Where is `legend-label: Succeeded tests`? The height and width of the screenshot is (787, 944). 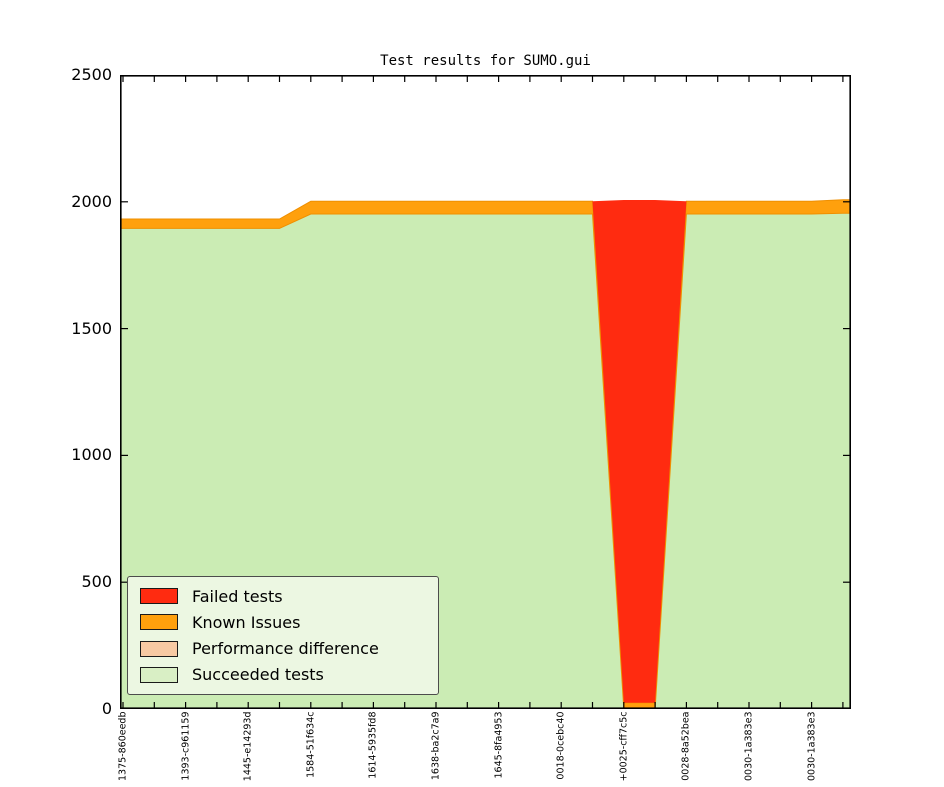
legend-label: Succeeded tests is located at coordinates (258, 675).